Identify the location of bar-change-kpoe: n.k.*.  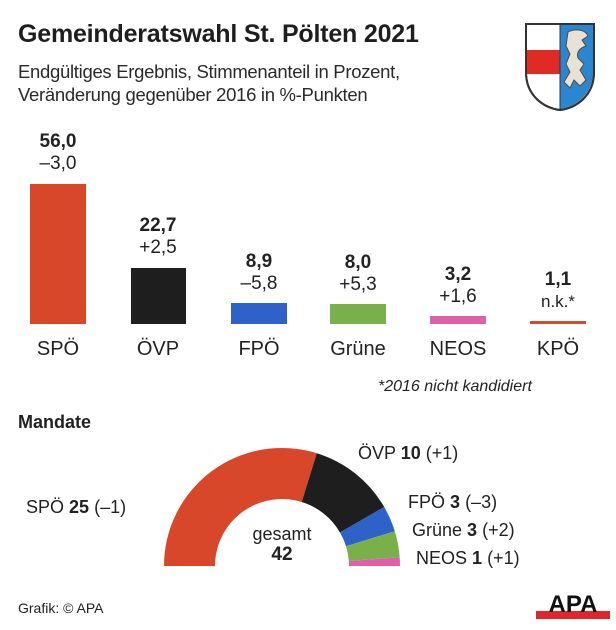
(558, 301).